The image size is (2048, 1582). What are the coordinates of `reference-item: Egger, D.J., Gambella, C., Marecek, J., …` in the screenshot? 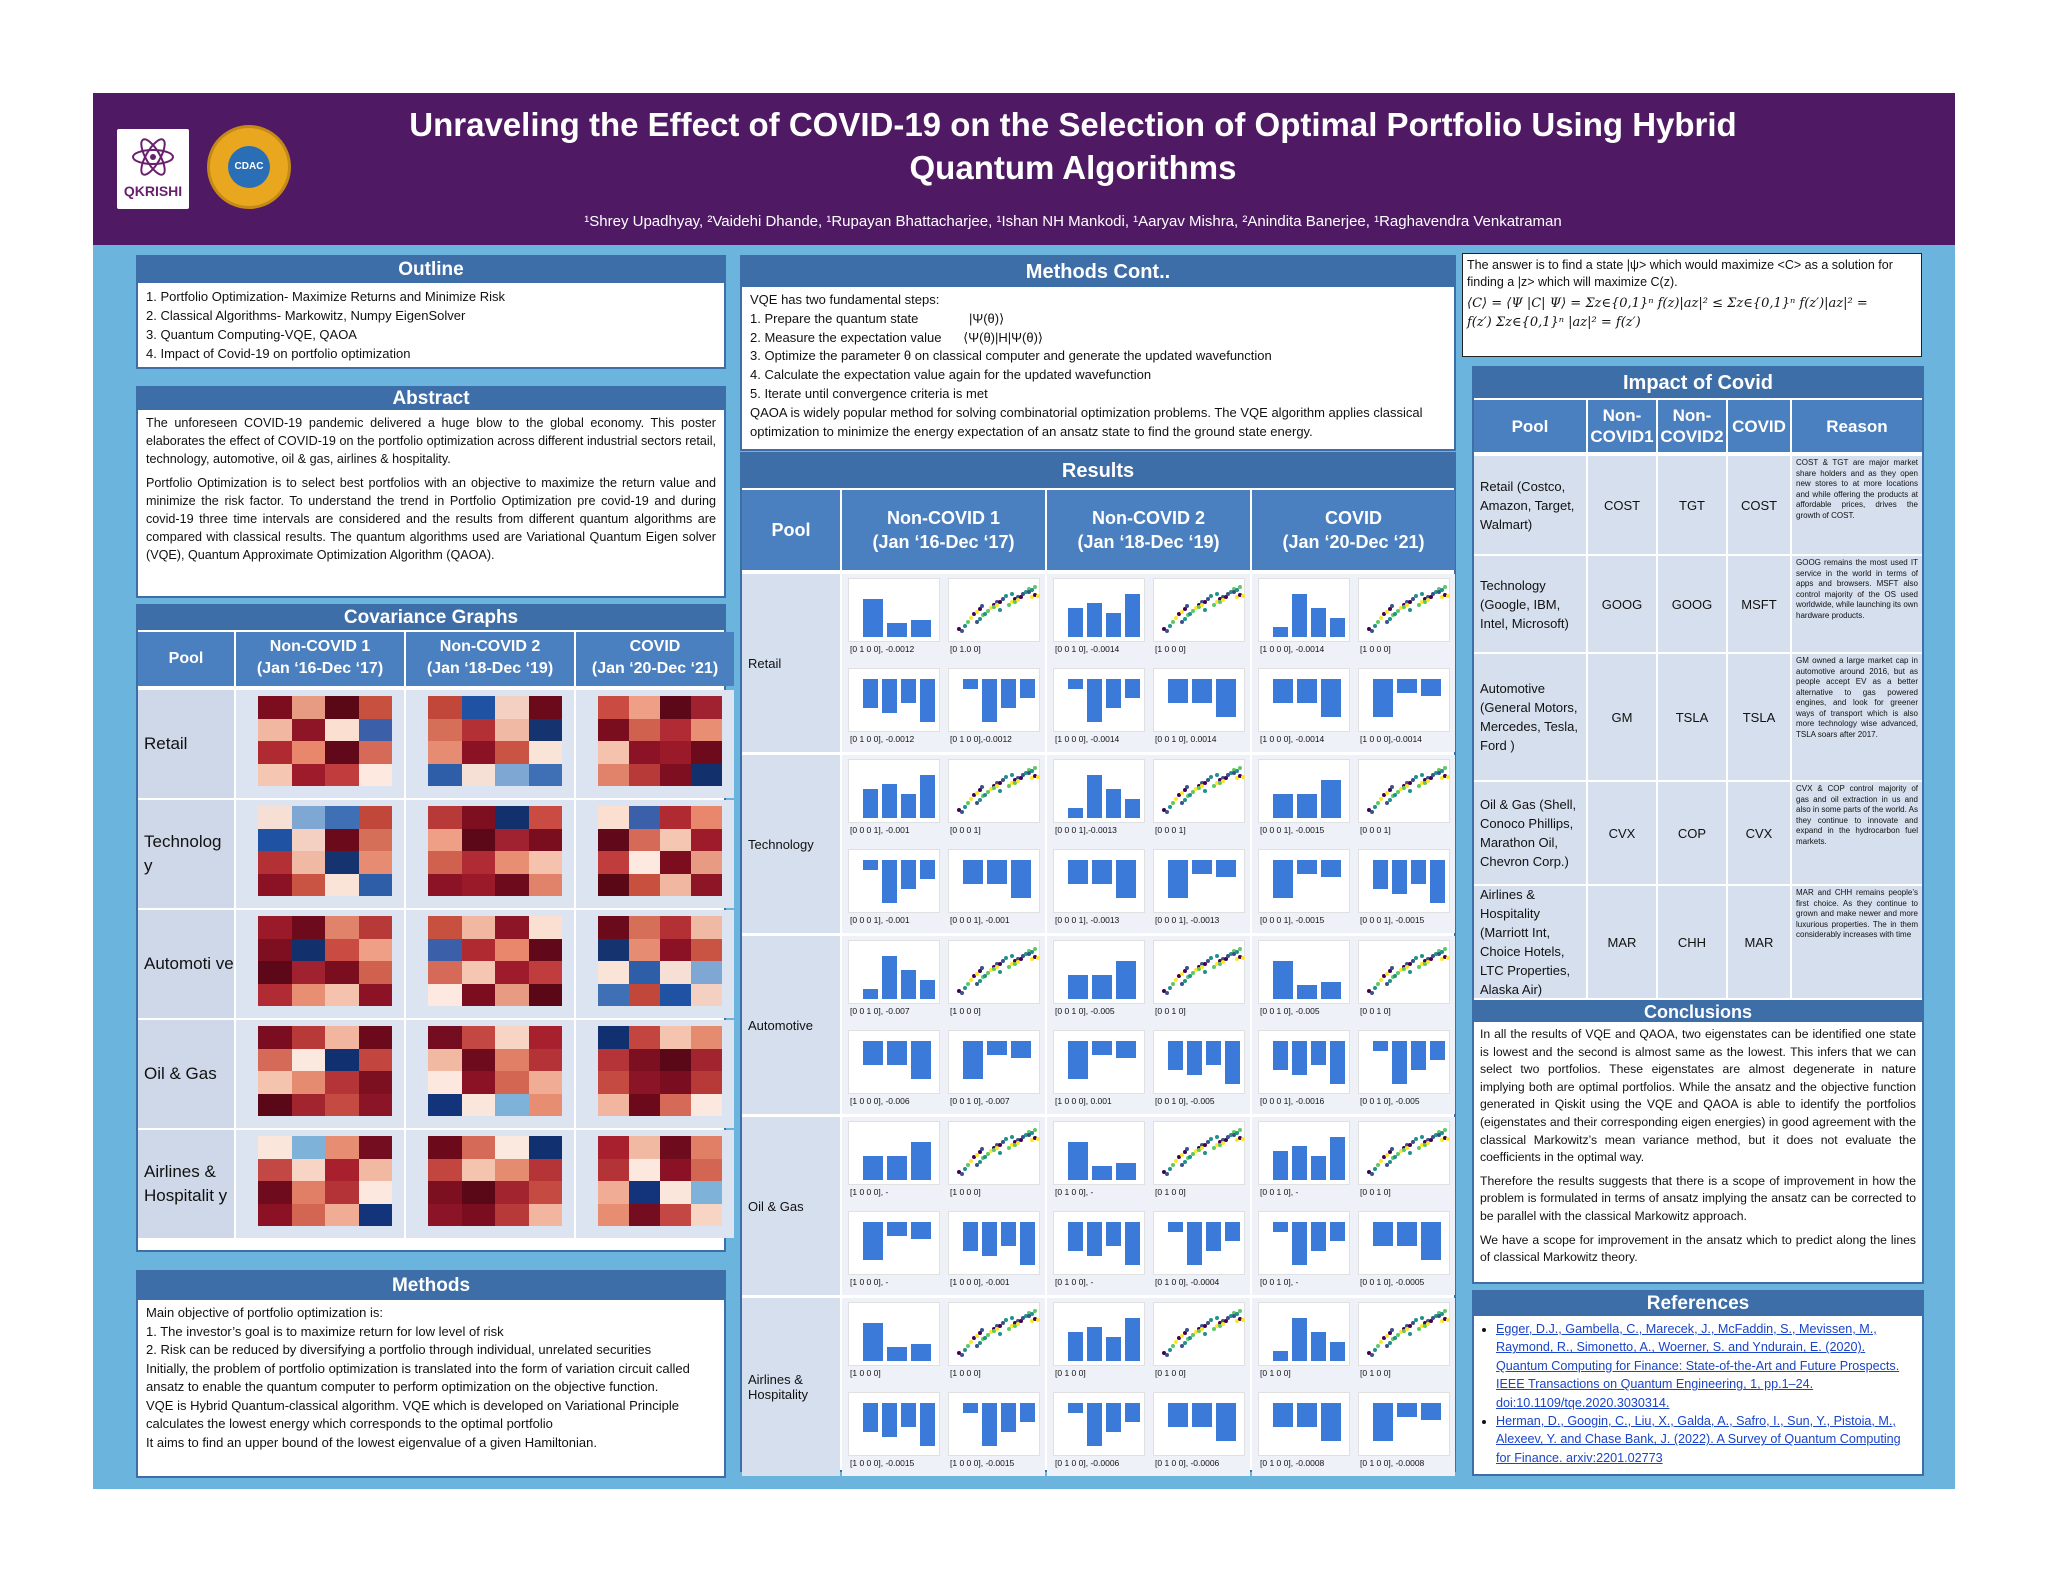 It's located at (1706, 1366).